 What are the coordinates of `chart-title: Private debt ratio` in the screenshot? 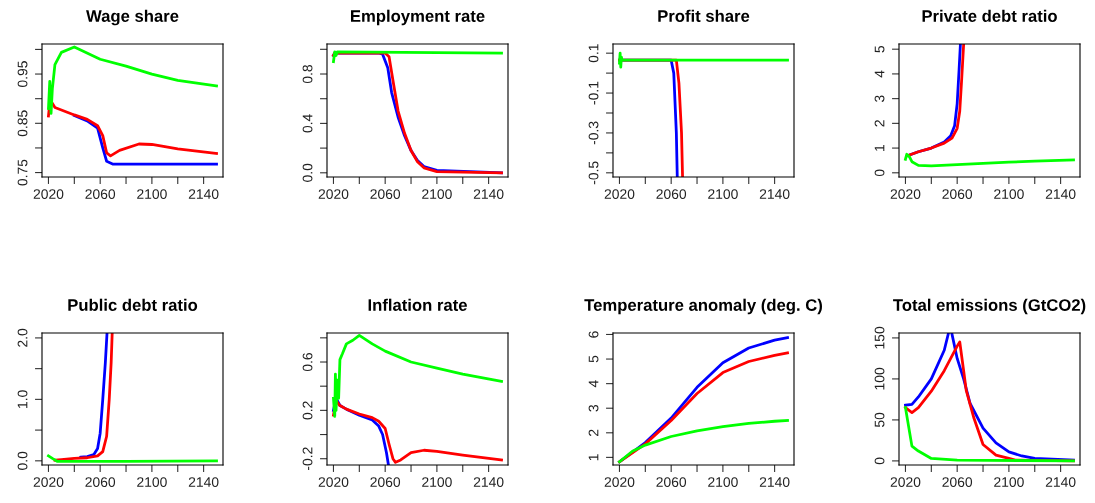 It's located at (989, 15).